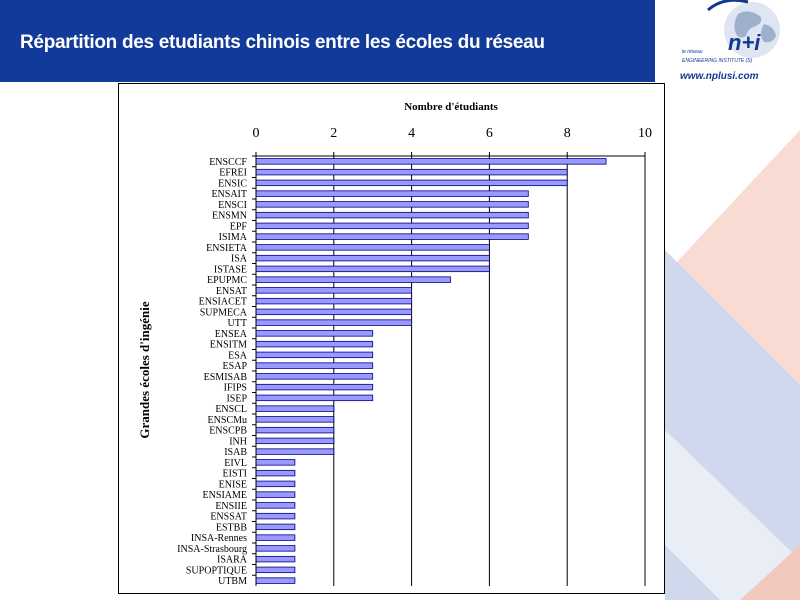 The height and width of the screenshot is (600, 800). Describe the element at coordinates (333, 133) in the screenshot. I see `x-tick-label: 2` at that location.